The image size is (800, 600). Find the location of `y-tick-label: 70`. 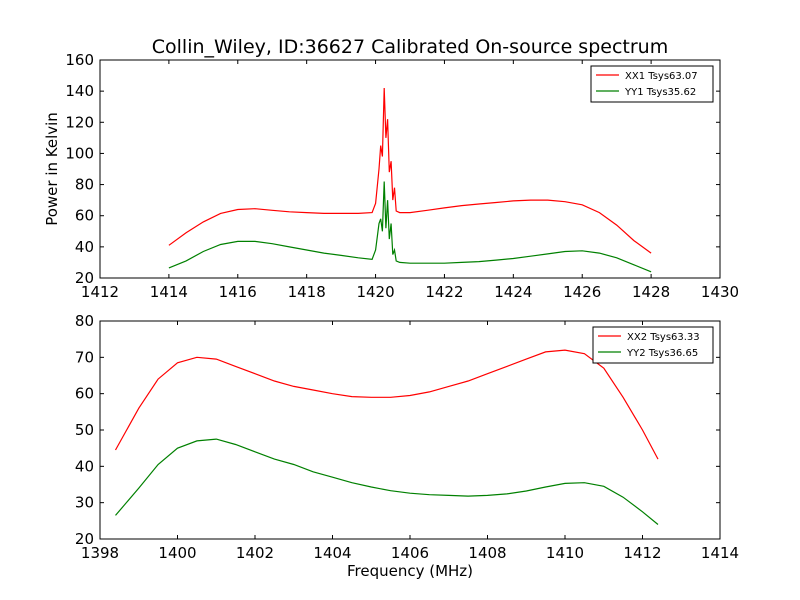

y-tick-label: 70 is located at coordinates (84, 357).